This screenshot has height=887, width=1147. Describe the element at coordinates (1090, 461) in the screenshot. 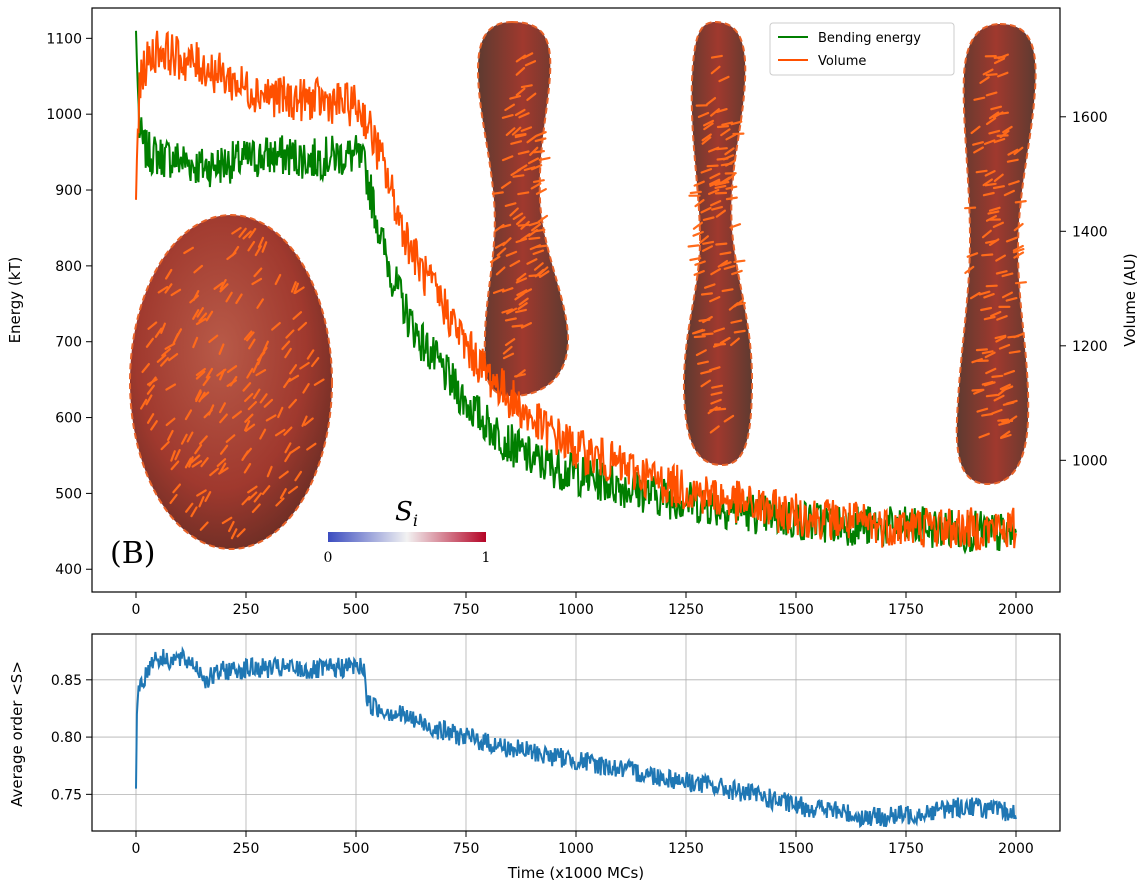

I see `volume-tick-label: 1000` at that location.